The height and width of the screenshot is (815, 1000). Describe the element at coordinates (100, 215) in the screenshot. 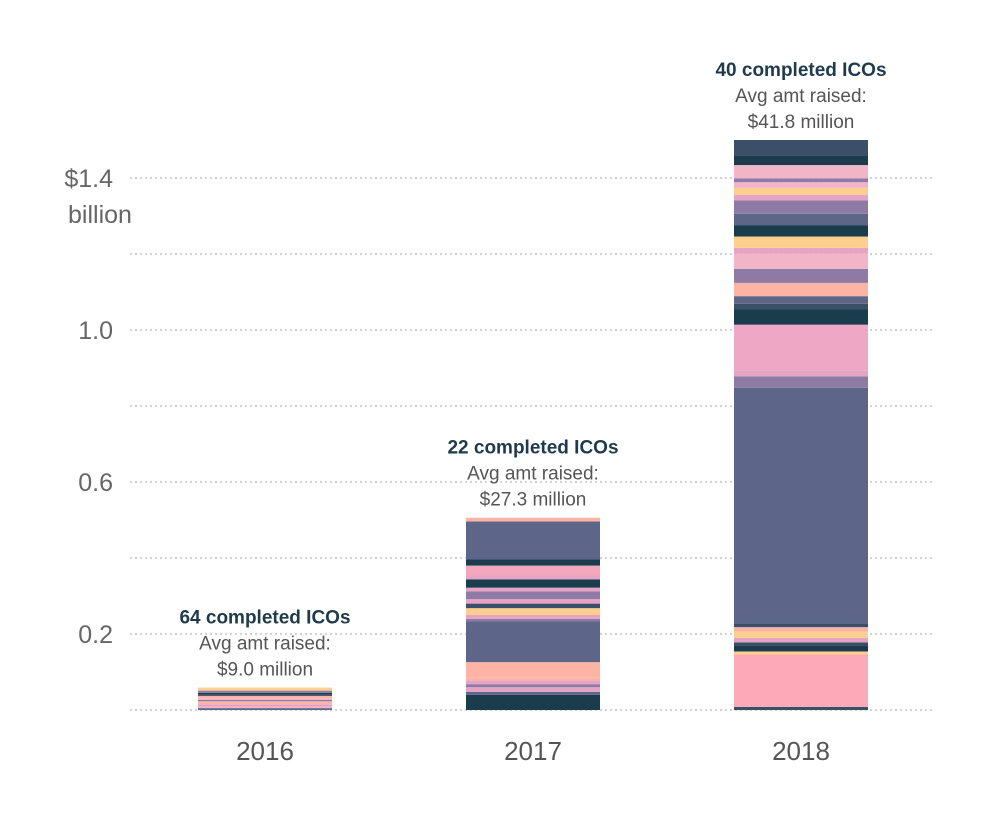

I see `y-tick-unit-label: billion` at that location.